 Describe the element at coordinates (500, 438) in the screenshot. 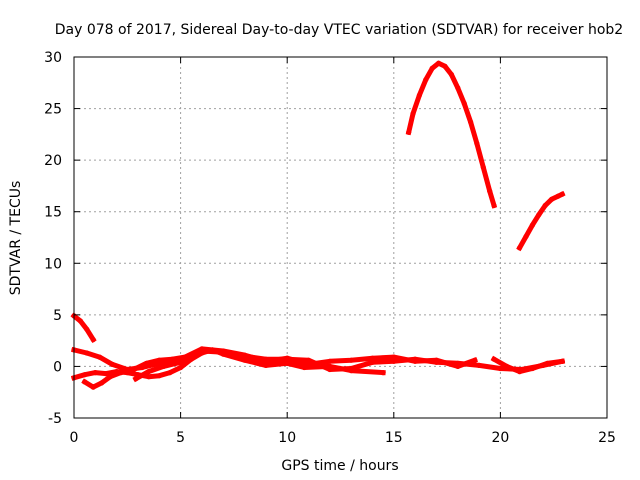

I see `x-tick-label: 20` at that location.